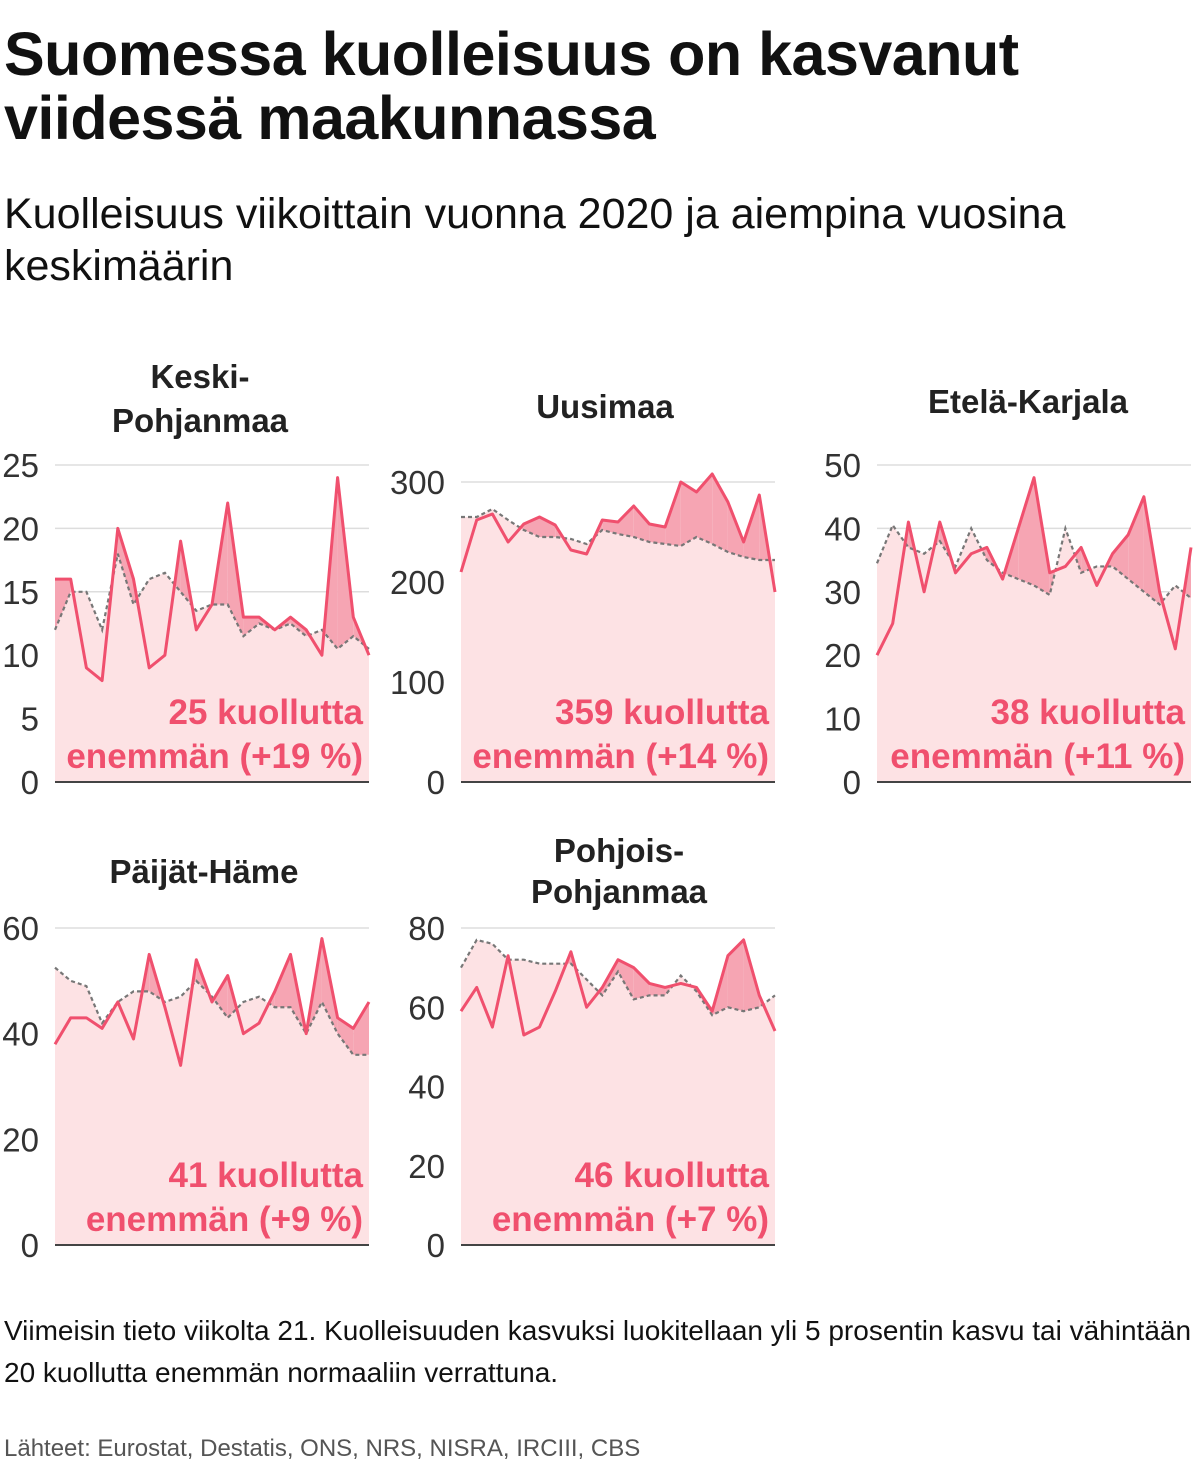 The image size is (1199, 1482). What do you see at coordinates (417, 482) in the screenshot?
I see `y-tick-label: 300` at bounding box center [417, 482].